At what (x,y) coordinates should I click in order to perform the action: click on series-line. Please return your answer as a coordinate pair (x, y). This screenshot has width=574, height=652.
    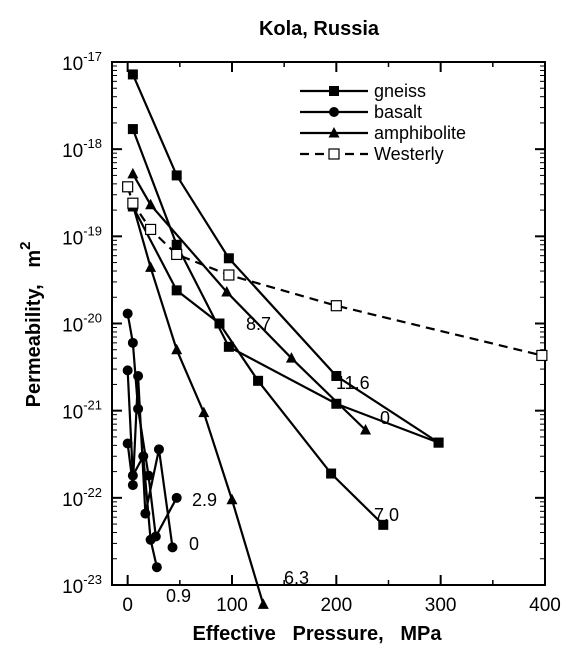
    Looking at the image, I should click on (198, 404).